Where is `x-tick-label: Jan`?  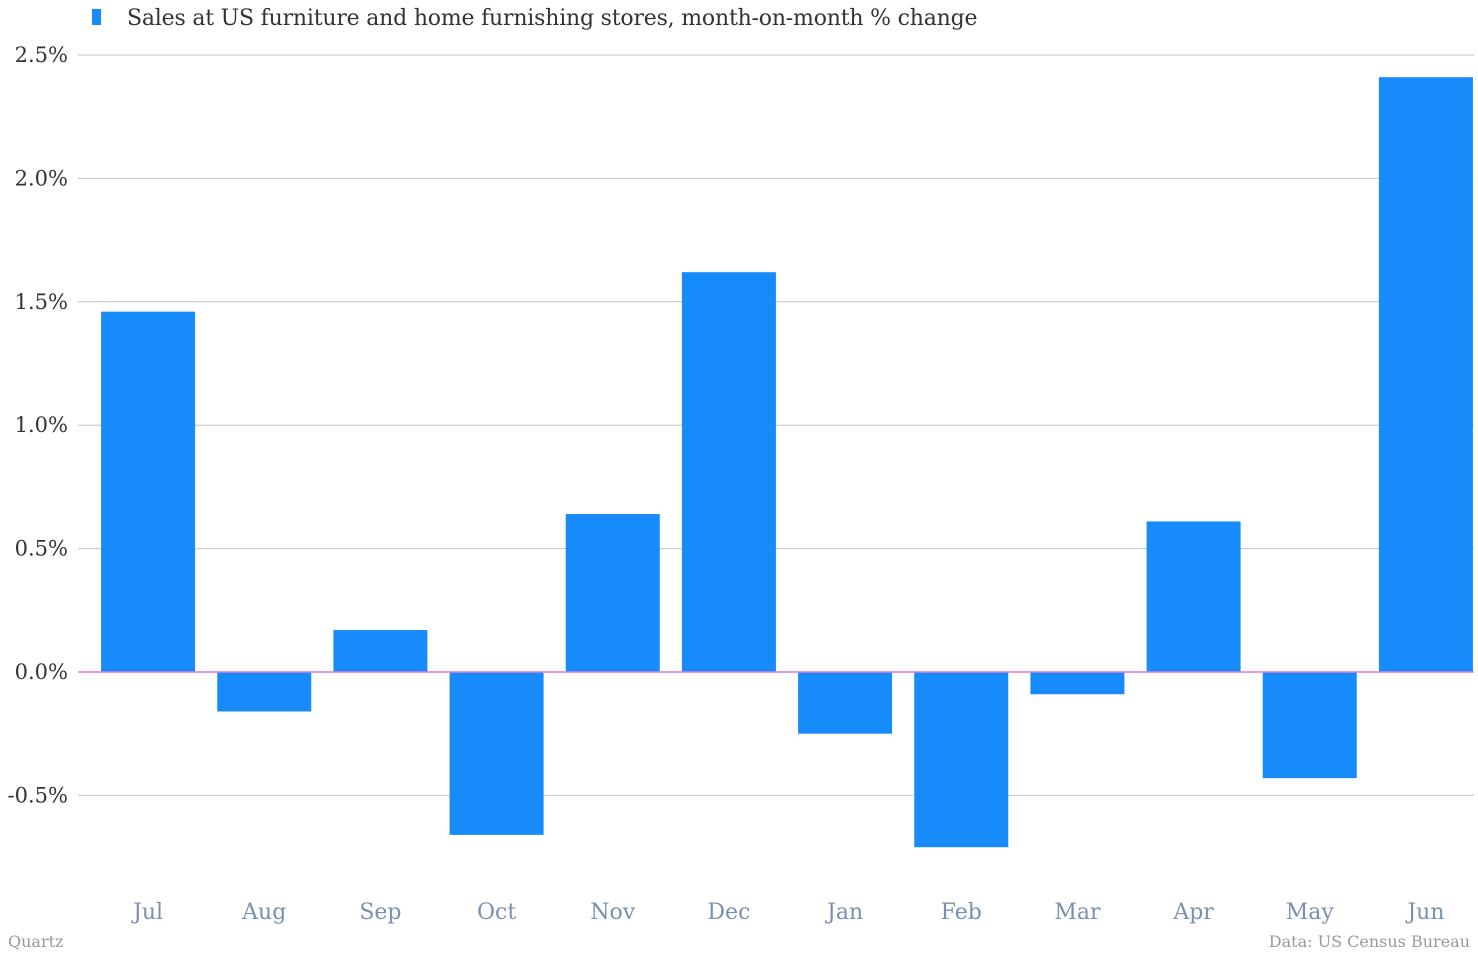
x-tick-label: Jan is located at coordinates (844, 912).